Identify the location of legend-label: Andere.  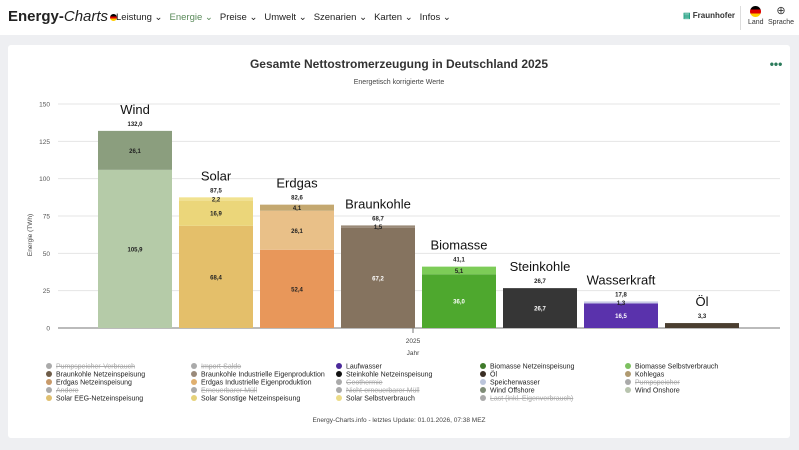
(67, 391).